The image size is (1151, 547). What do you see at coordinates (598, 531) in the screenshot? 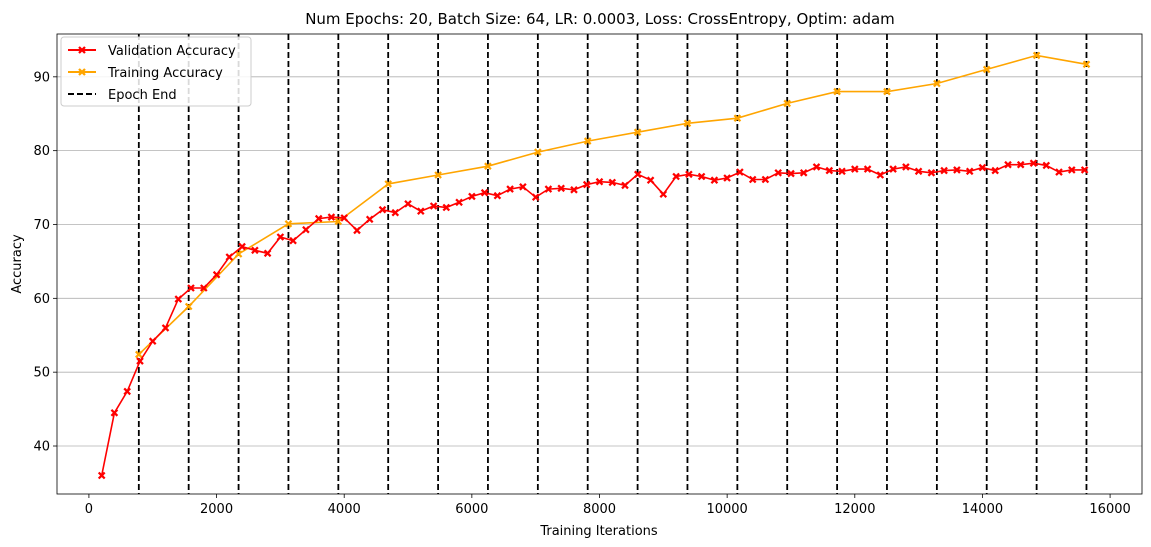
I see `x-axis-label: Training Iterations` at bounding box center [598, 531].